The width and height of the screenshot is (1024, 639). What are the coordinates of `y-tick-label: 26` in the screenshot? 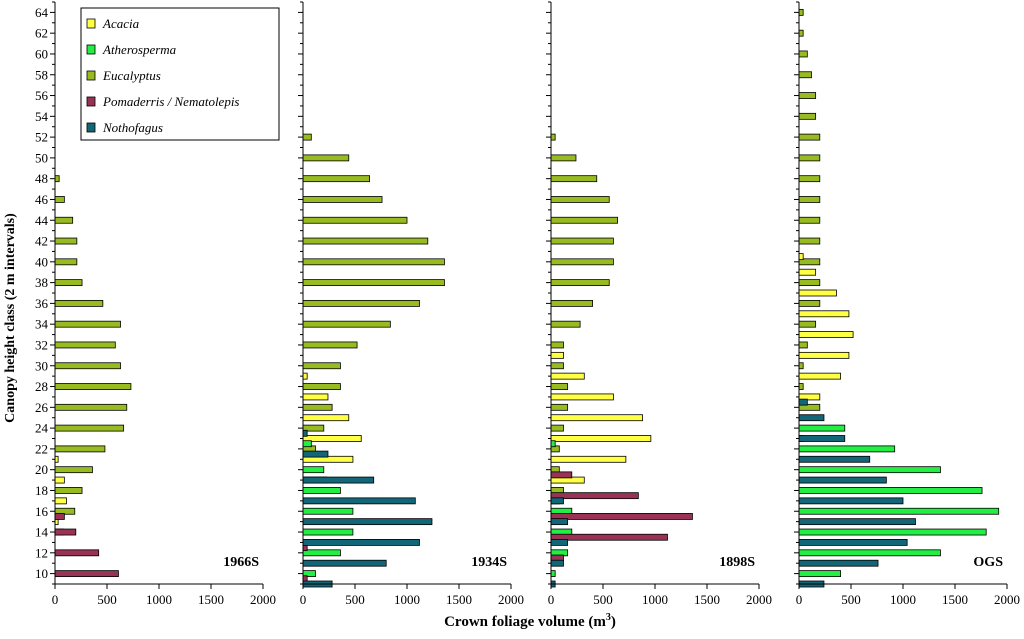 It's located at (42, 407).